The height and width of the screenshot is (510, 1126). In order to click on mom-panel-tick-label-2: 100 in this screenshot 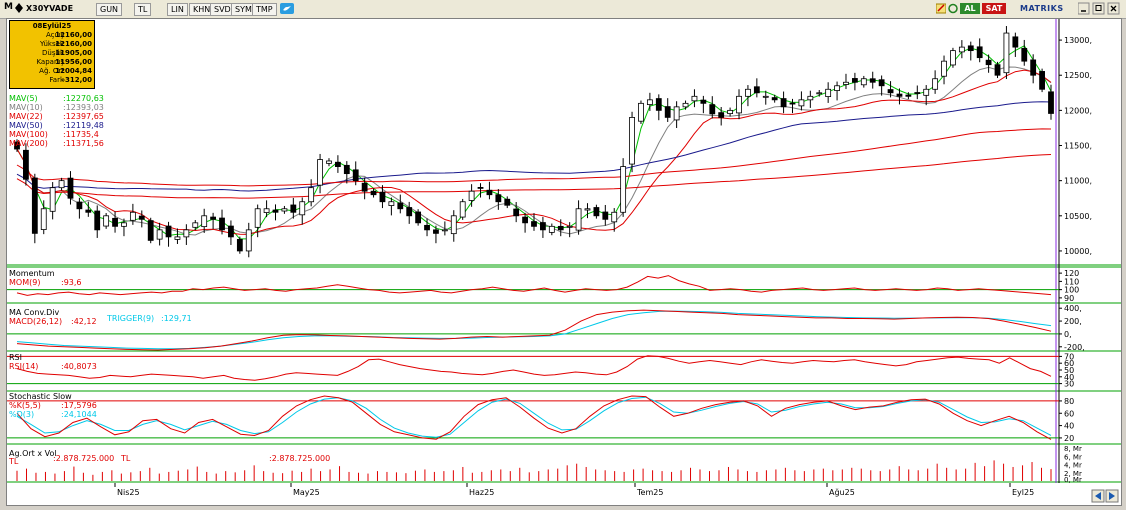, I will do `click(1071, 290)`.